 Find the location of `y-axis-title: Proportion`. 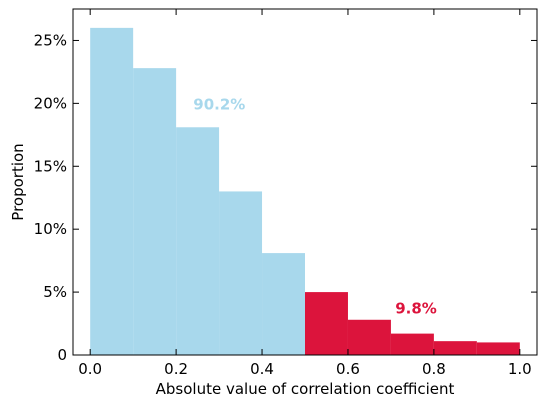

y-axis-title: Proportion is located at coordinates (18, 181).